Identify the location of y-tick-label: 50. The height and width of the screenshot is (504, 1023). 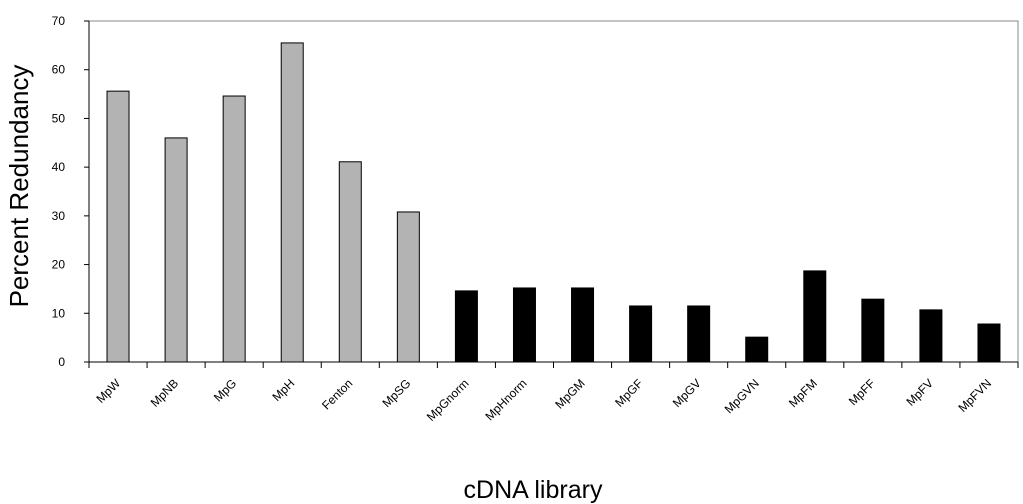
(59, 118).